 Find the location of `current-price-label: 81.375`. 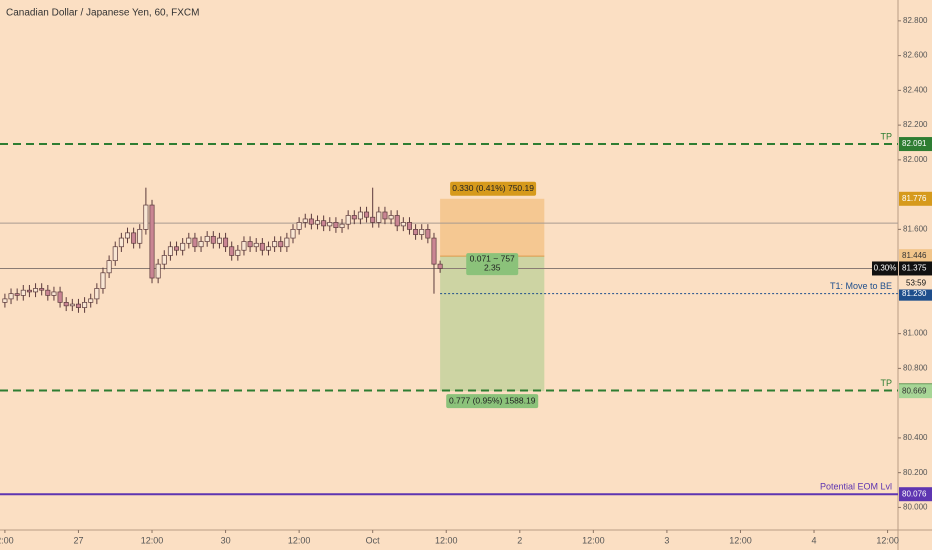

current-price-label: 81.375 is located at coordinates (914, 268).